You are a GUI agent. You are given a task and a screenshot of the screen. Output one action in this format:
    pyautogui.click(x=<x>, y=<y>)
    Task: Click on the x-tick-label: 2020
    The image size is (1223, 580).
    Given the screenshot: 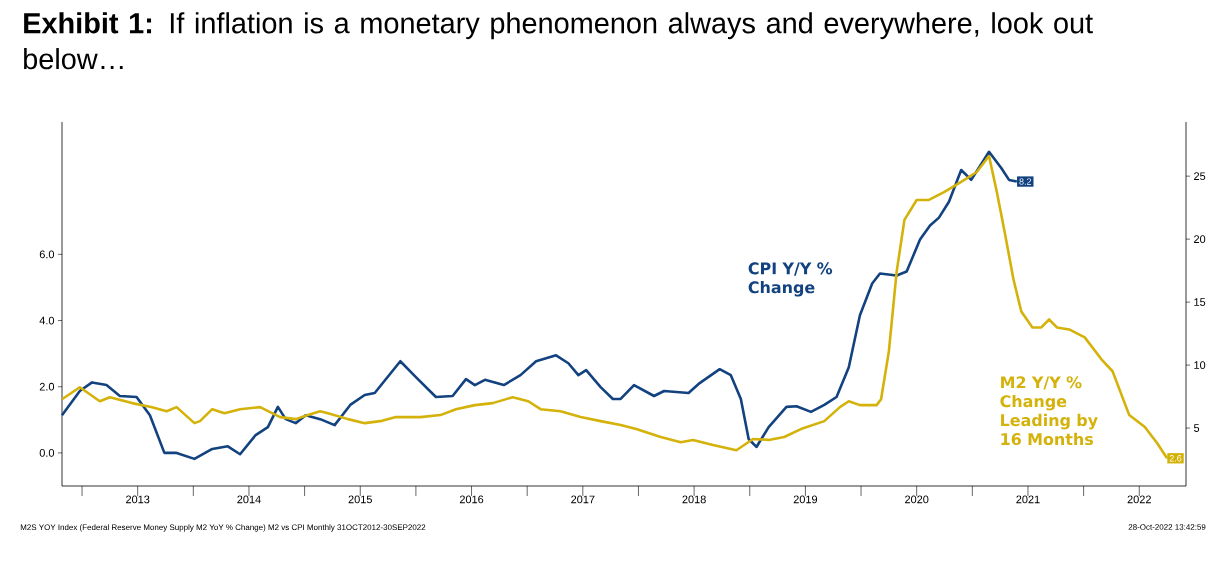 What is the action you would take?
    pyautogui.click(x=917, y=499)
    